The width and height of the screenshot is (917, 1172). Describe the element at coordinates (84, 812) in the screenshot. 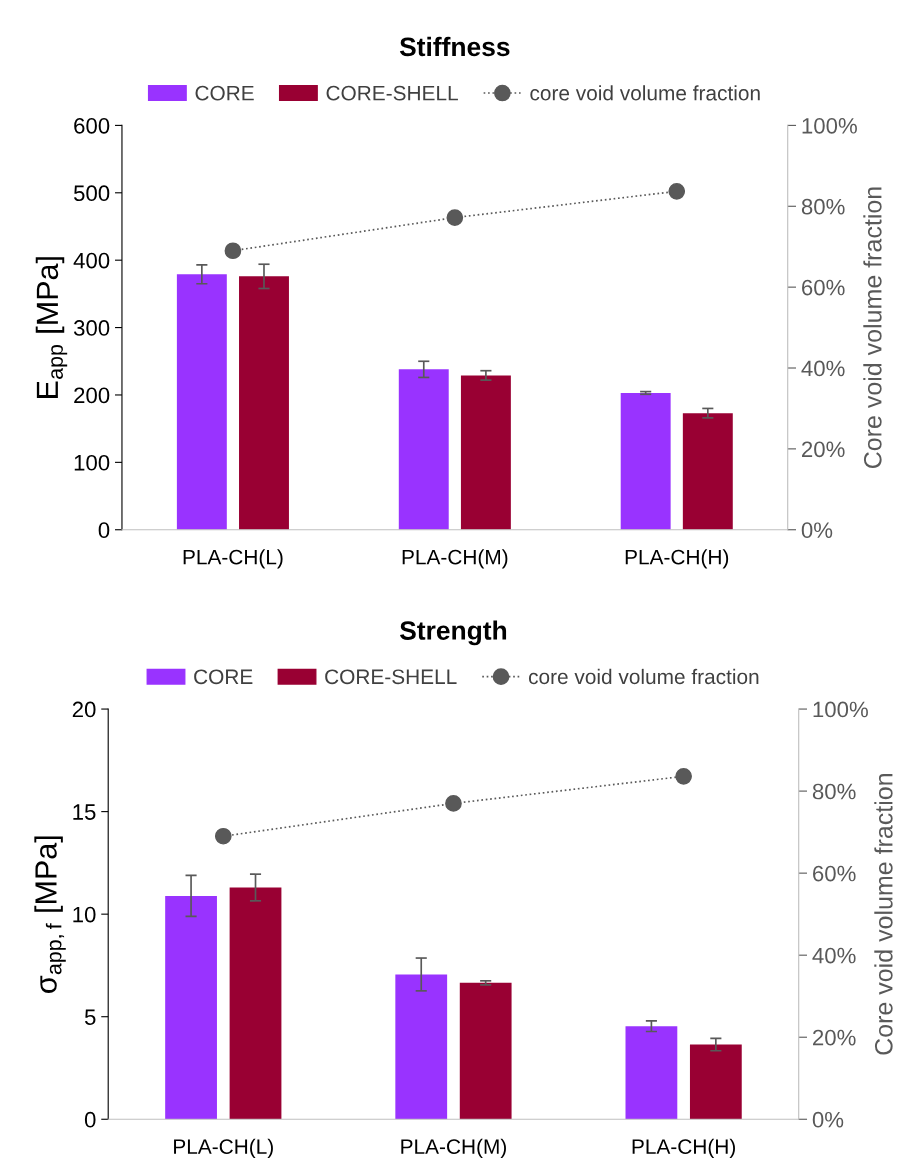

I see `y-tick-label: 15` at that location.